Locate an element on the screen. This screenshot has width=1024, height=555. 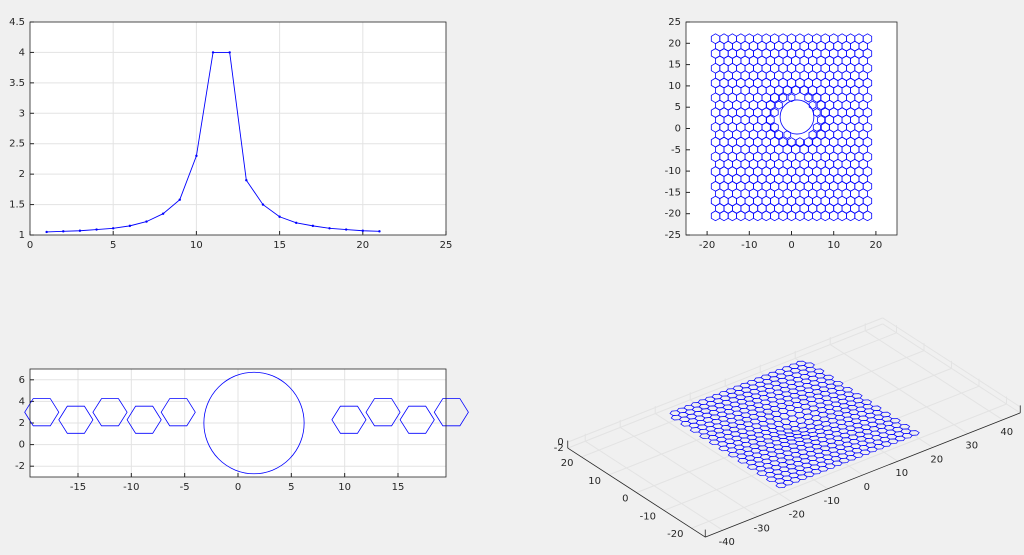
y-tick-label: 6 is located at coordinates (22, 380).